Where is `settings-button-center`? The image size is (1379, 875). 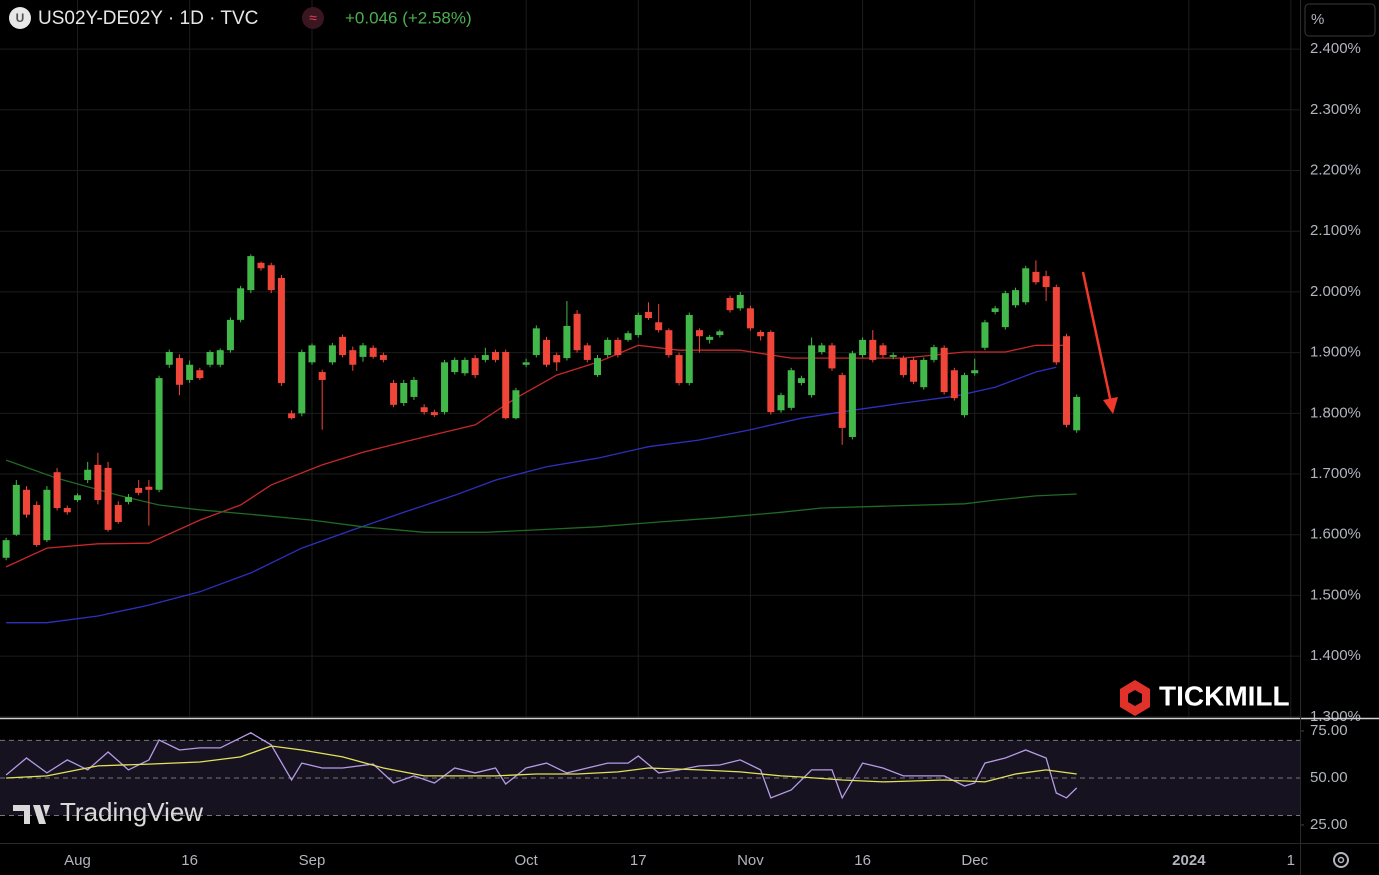 settings-button-center is located at coordinates (1341, 860).